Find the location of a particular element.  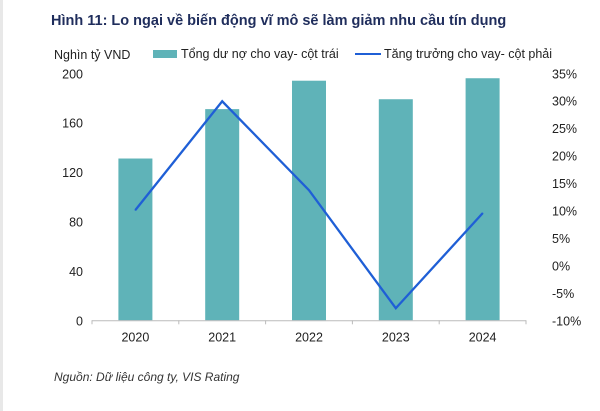

right-tick-label: 5% is located at coordinates (561, 239).